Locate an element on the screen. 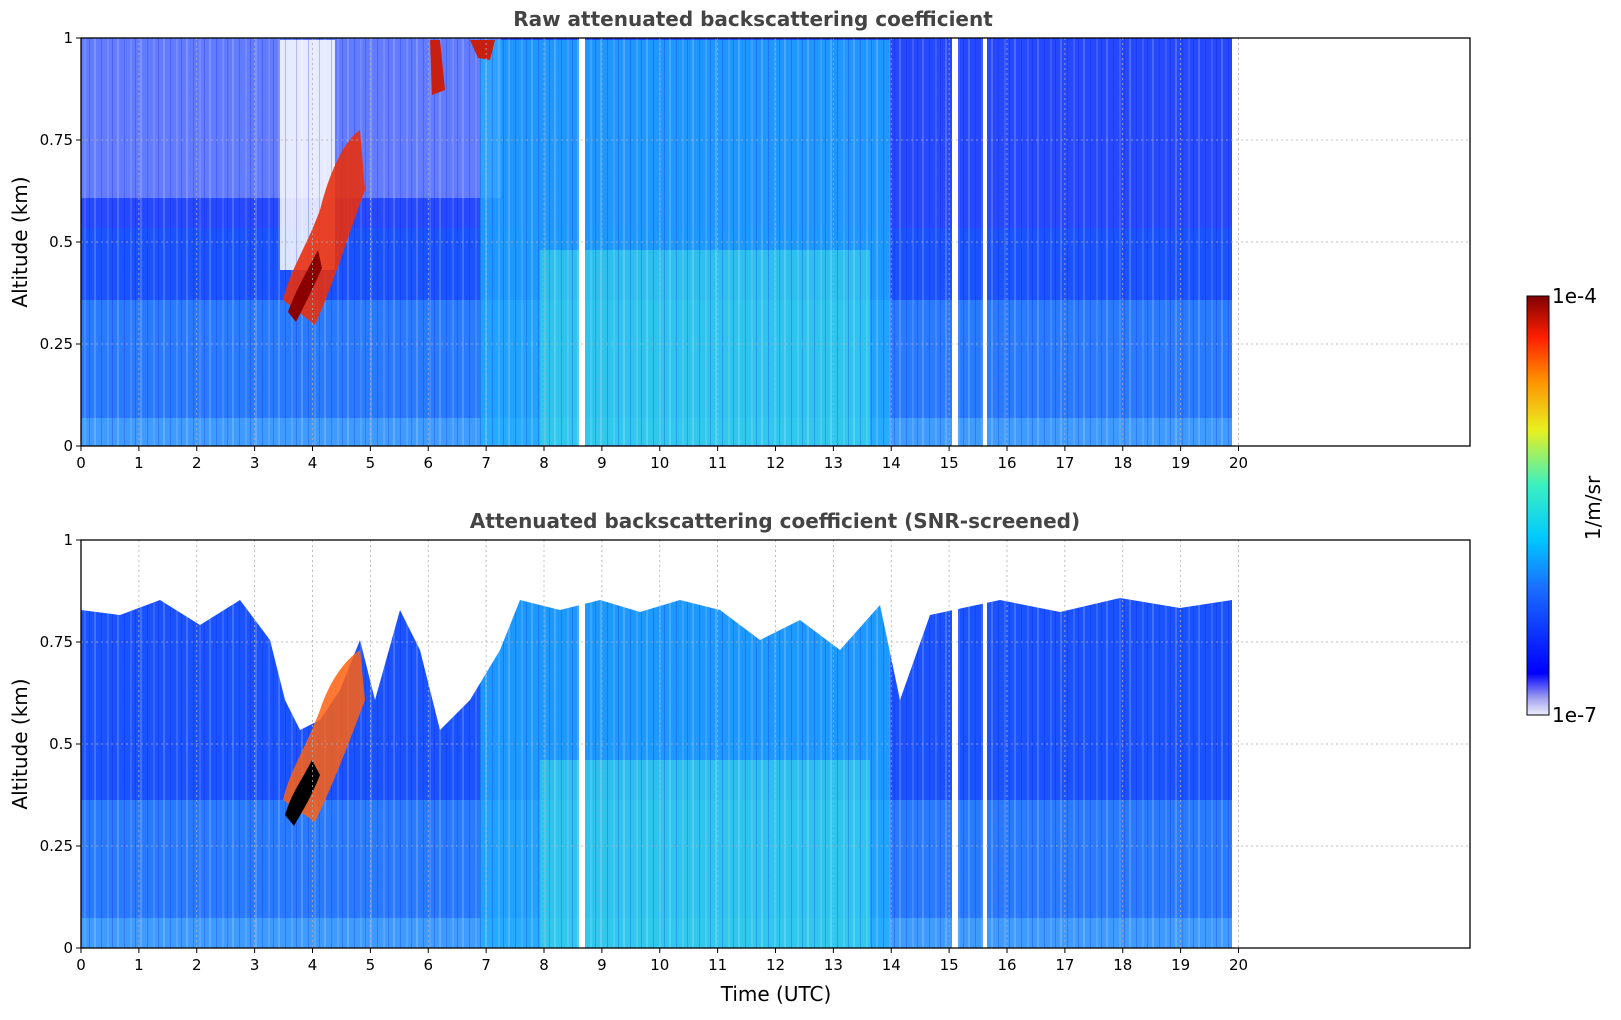 The width and height of the screenshot is (1621, 1020). panel-raw-ylabel: Altitude (km) is located at coordinates (20, 241).